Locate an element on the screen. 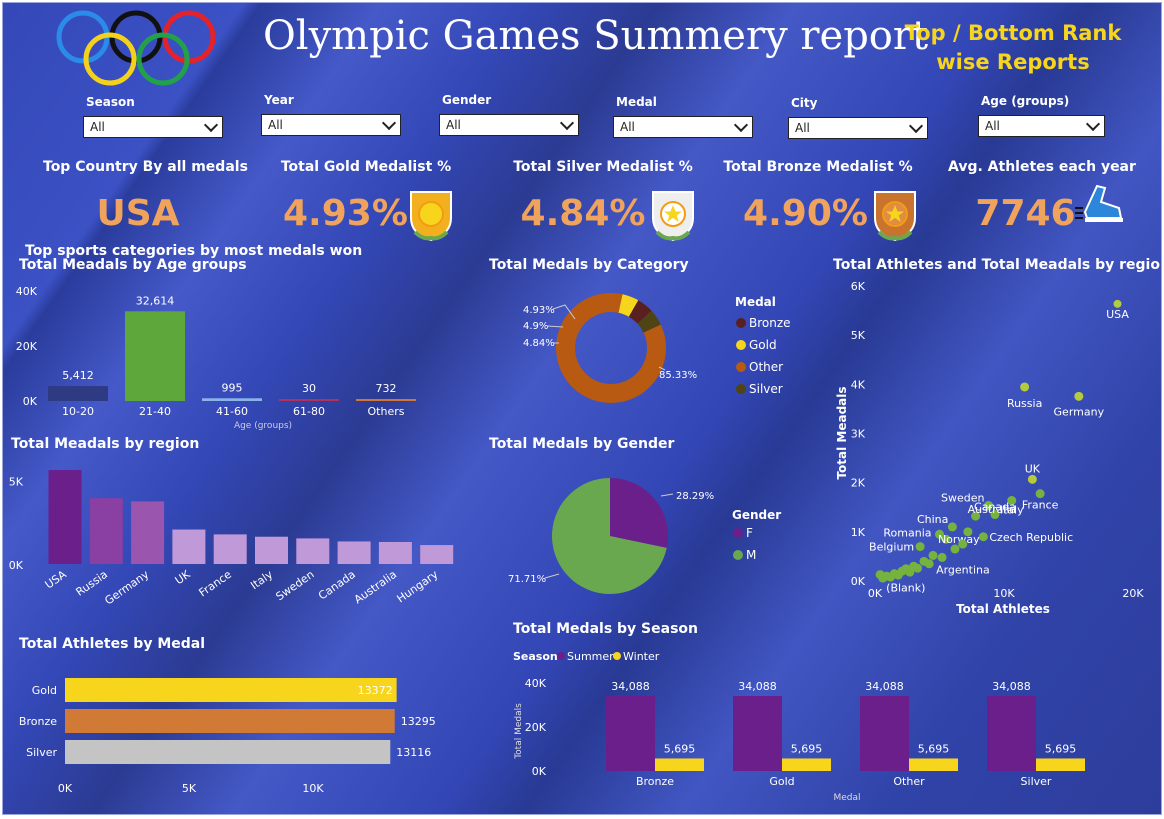 The height and width of the screenshot is (819, 1164). running-shoe-icon is located at coordinates (1099, 203).